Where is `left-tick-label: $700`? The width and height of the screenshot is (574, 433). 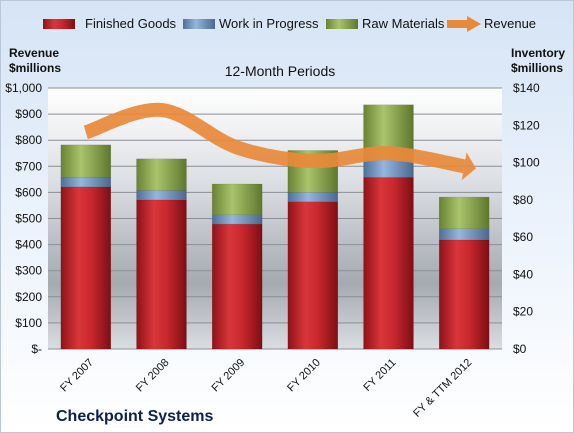
left-tick-label: $700 is located at coordinates (28, 166).